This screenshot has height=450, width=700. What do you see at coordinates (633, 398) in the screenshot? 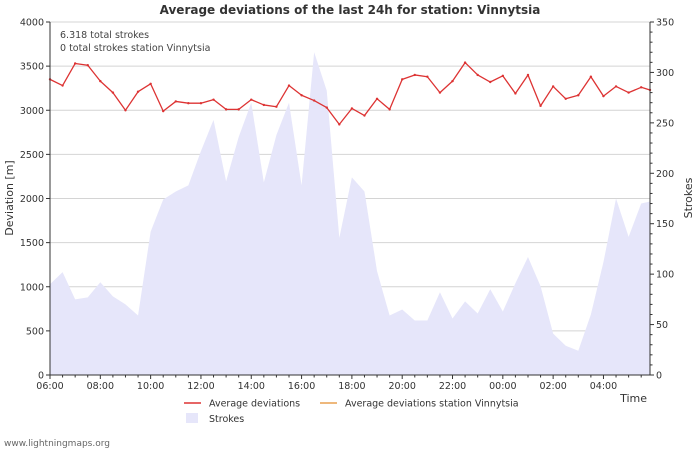
I see `x-axis-label: Time` at bounding box center [633, 398].